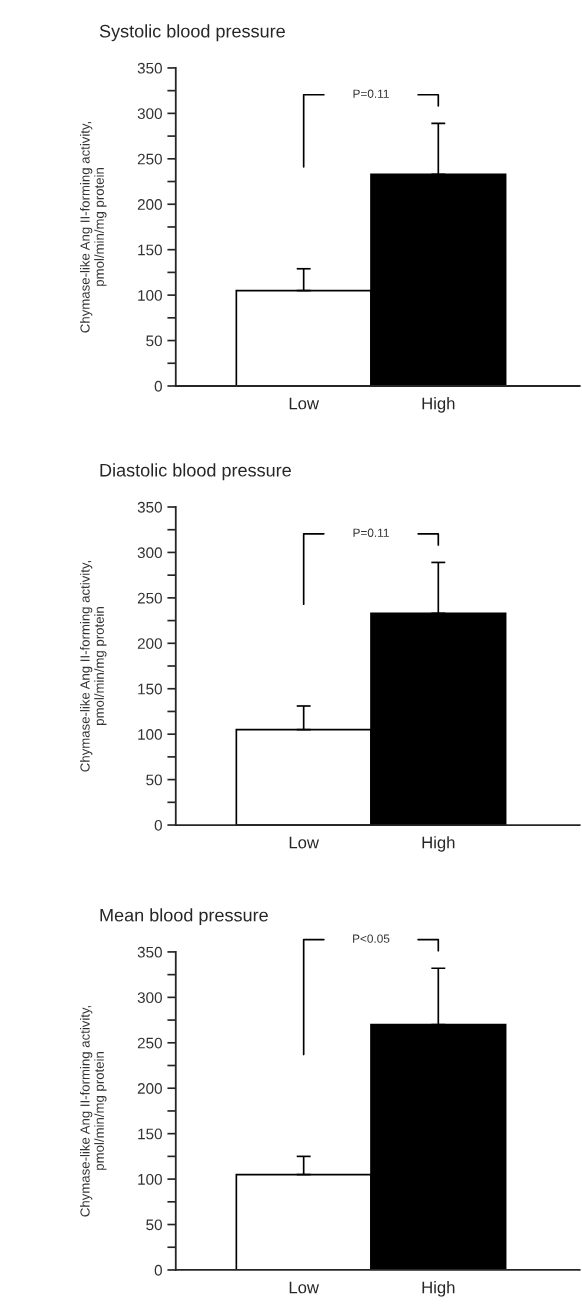  Describe the element at coordinates (184, 917) in the screenshot. I see `chart-title: Mean blood pressure` at that location.